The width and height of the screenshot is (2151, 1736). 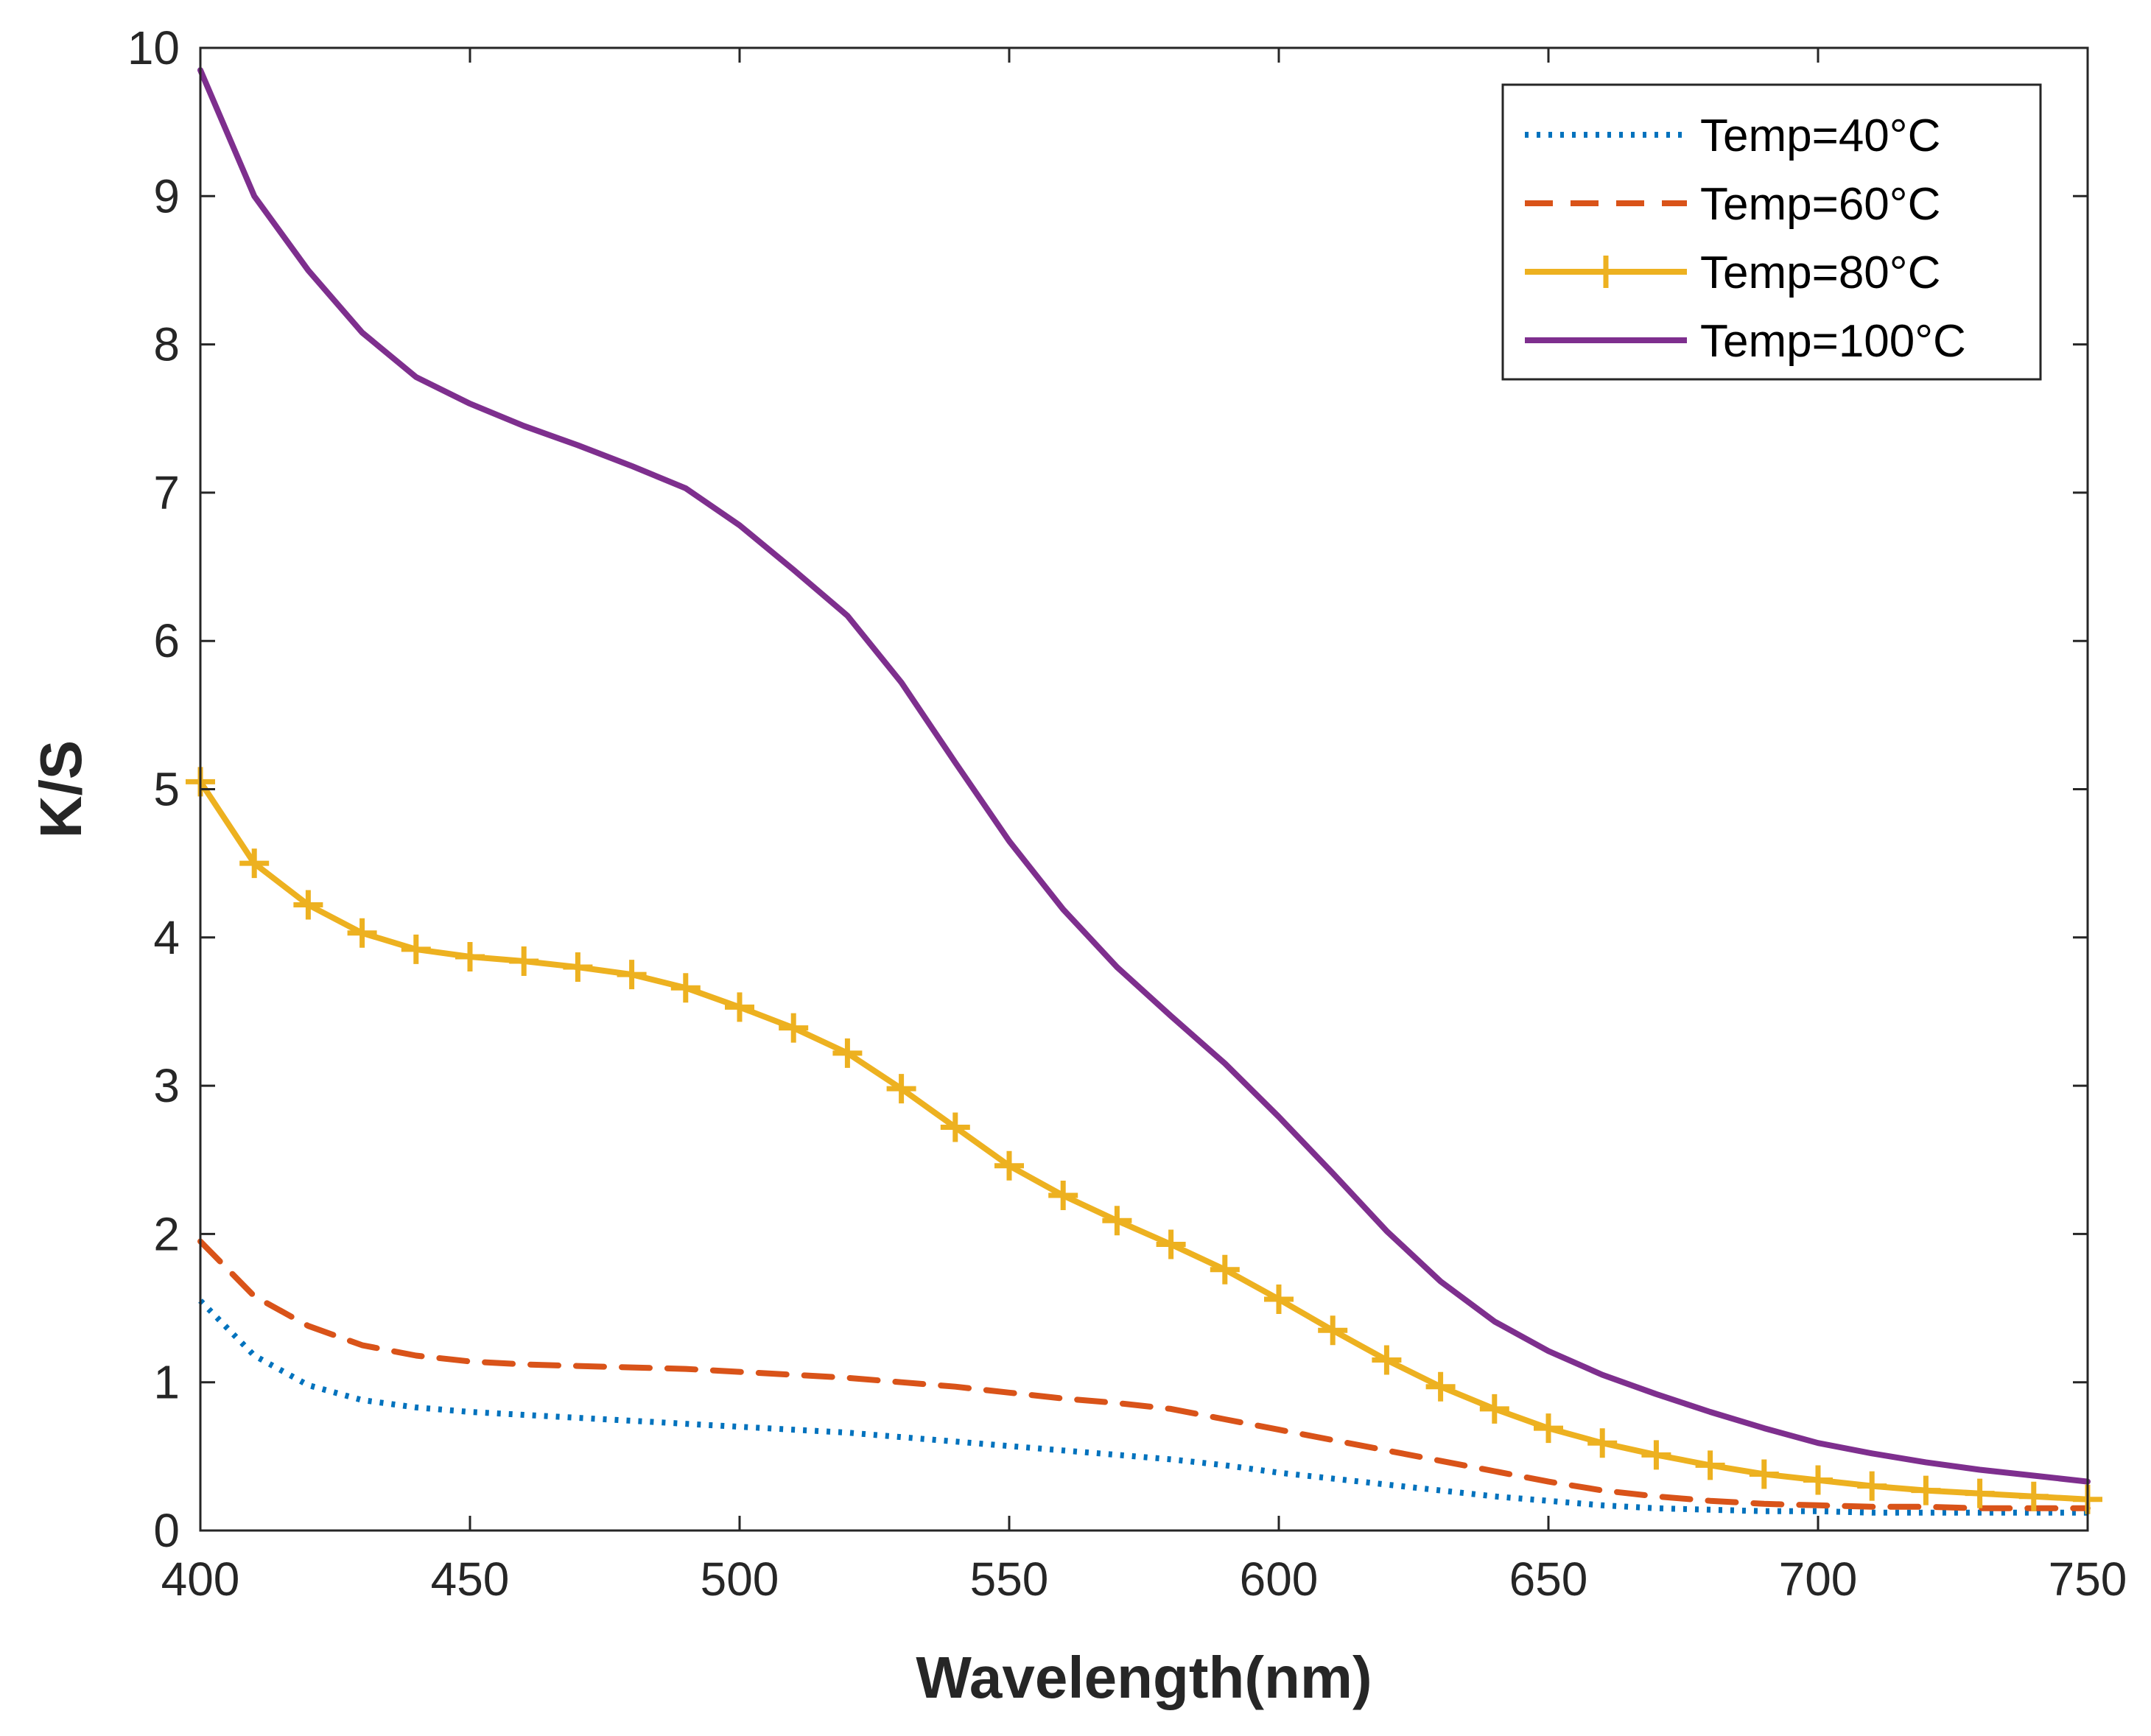 What do you see at coordinates (153, 47) in the screenshot?
I see `y-tick-label: 10` at bounding box center [153, 47].